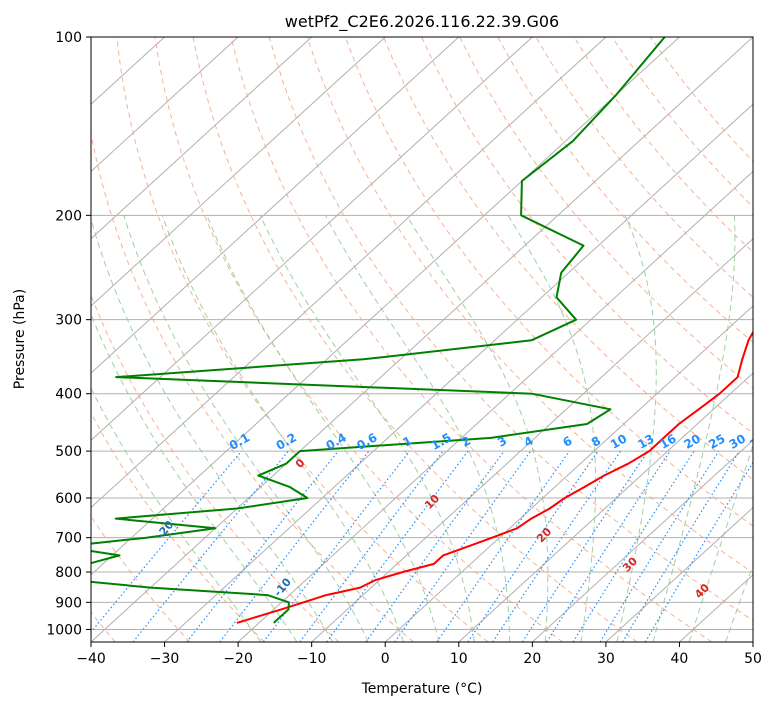 Image resolution: width=775 pixels, height=708 pixels. What do you see at coordinates (20, 339) in the screenshot?
I see `y-axis-label: Pressure (hPa)` at bounding box center [20, 339].